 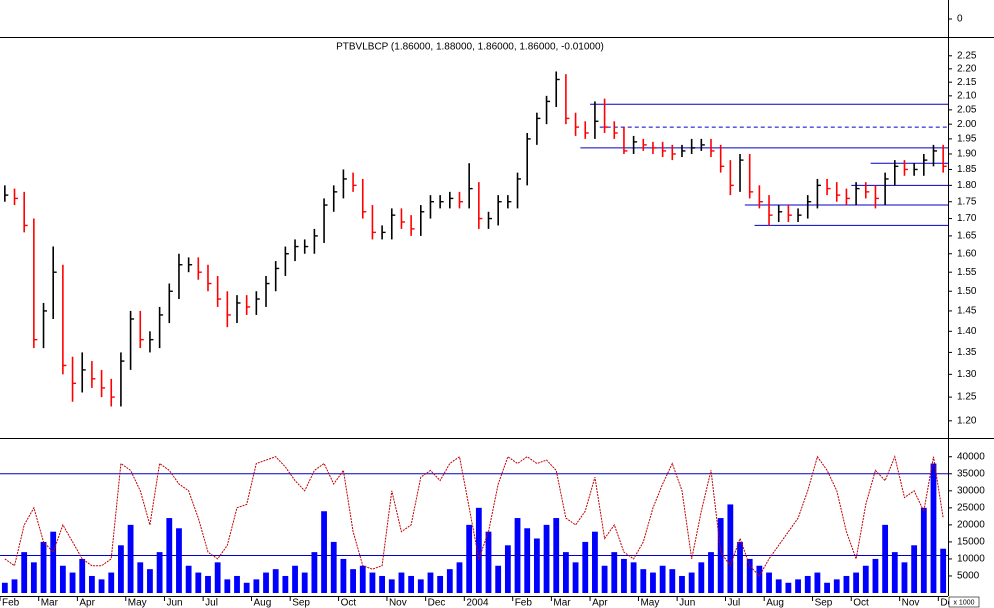 I want to click on x-tick-label: Feb, so click(x=524, y=603).